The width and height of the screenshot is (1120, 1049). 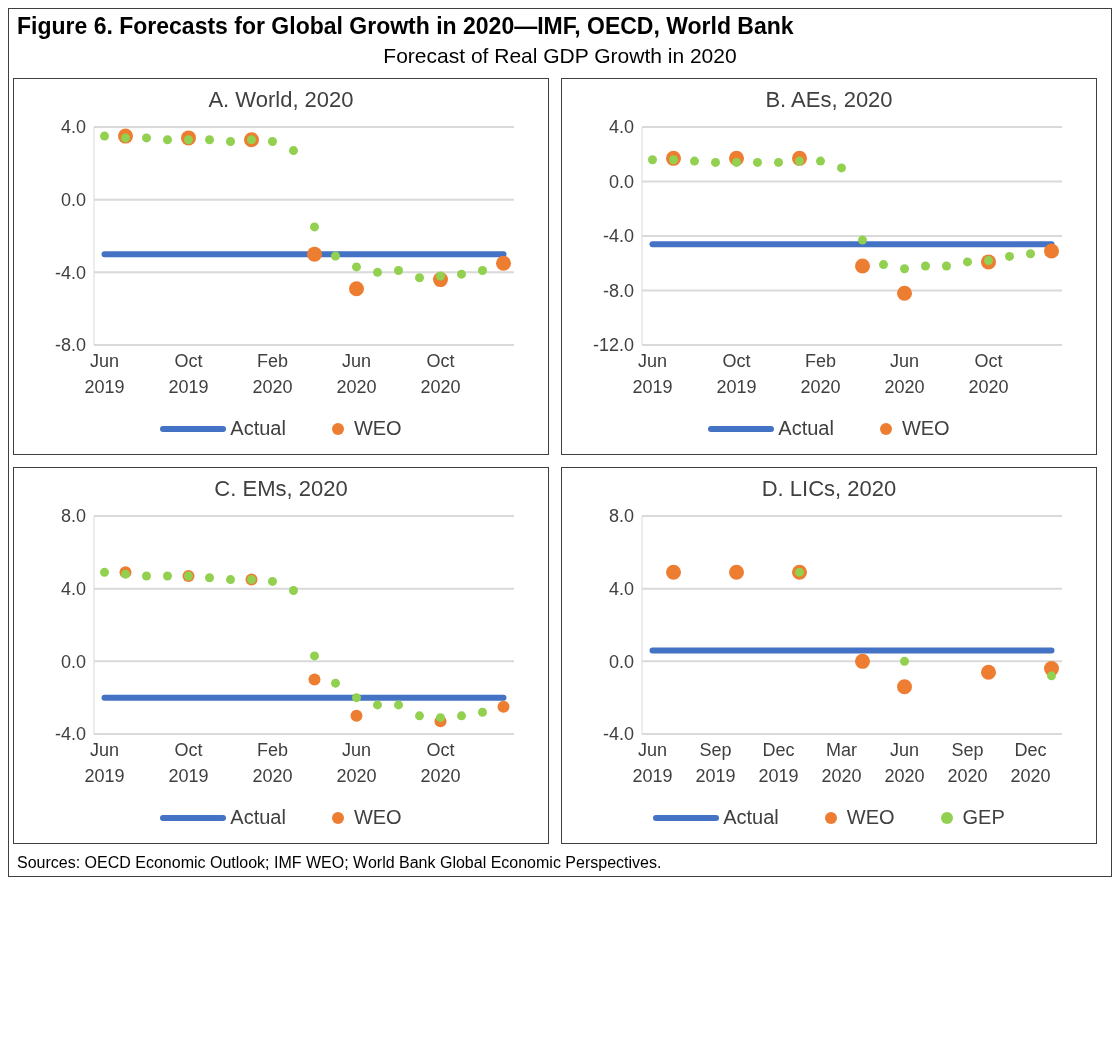 What do you see at coordinates (281, 489) in the screenshot?
I see `chart-title: C. EMs, 2020` at bounding box center [281, 489].